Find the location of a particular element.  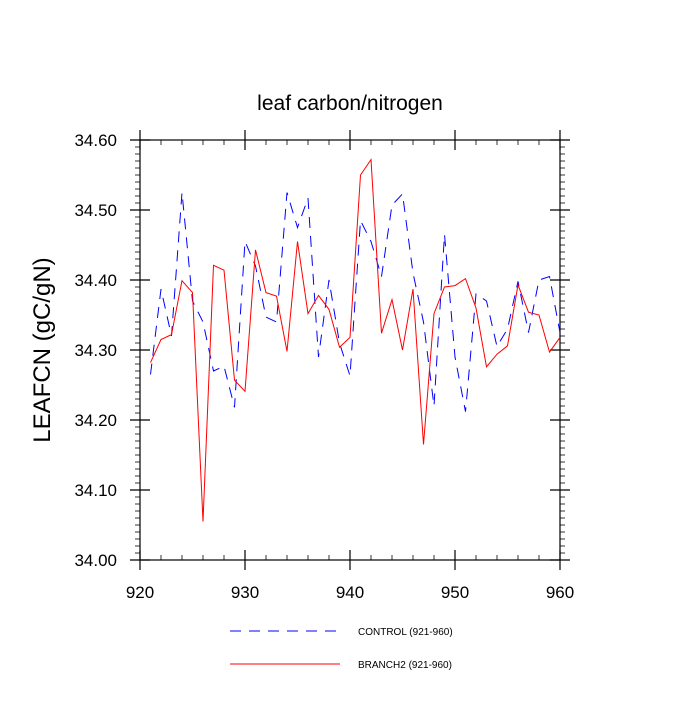

y-tick-label: 34.00 is located at coordinates (95, 560).